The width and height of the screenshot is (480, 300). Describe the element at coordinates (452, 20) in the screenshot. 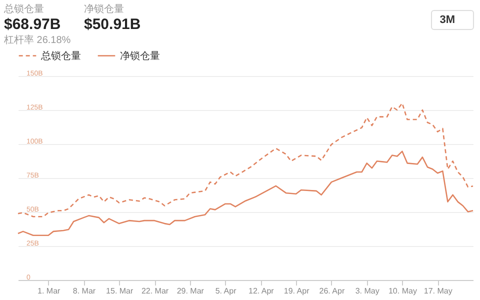

I see `dropdown: 3M` at that location.